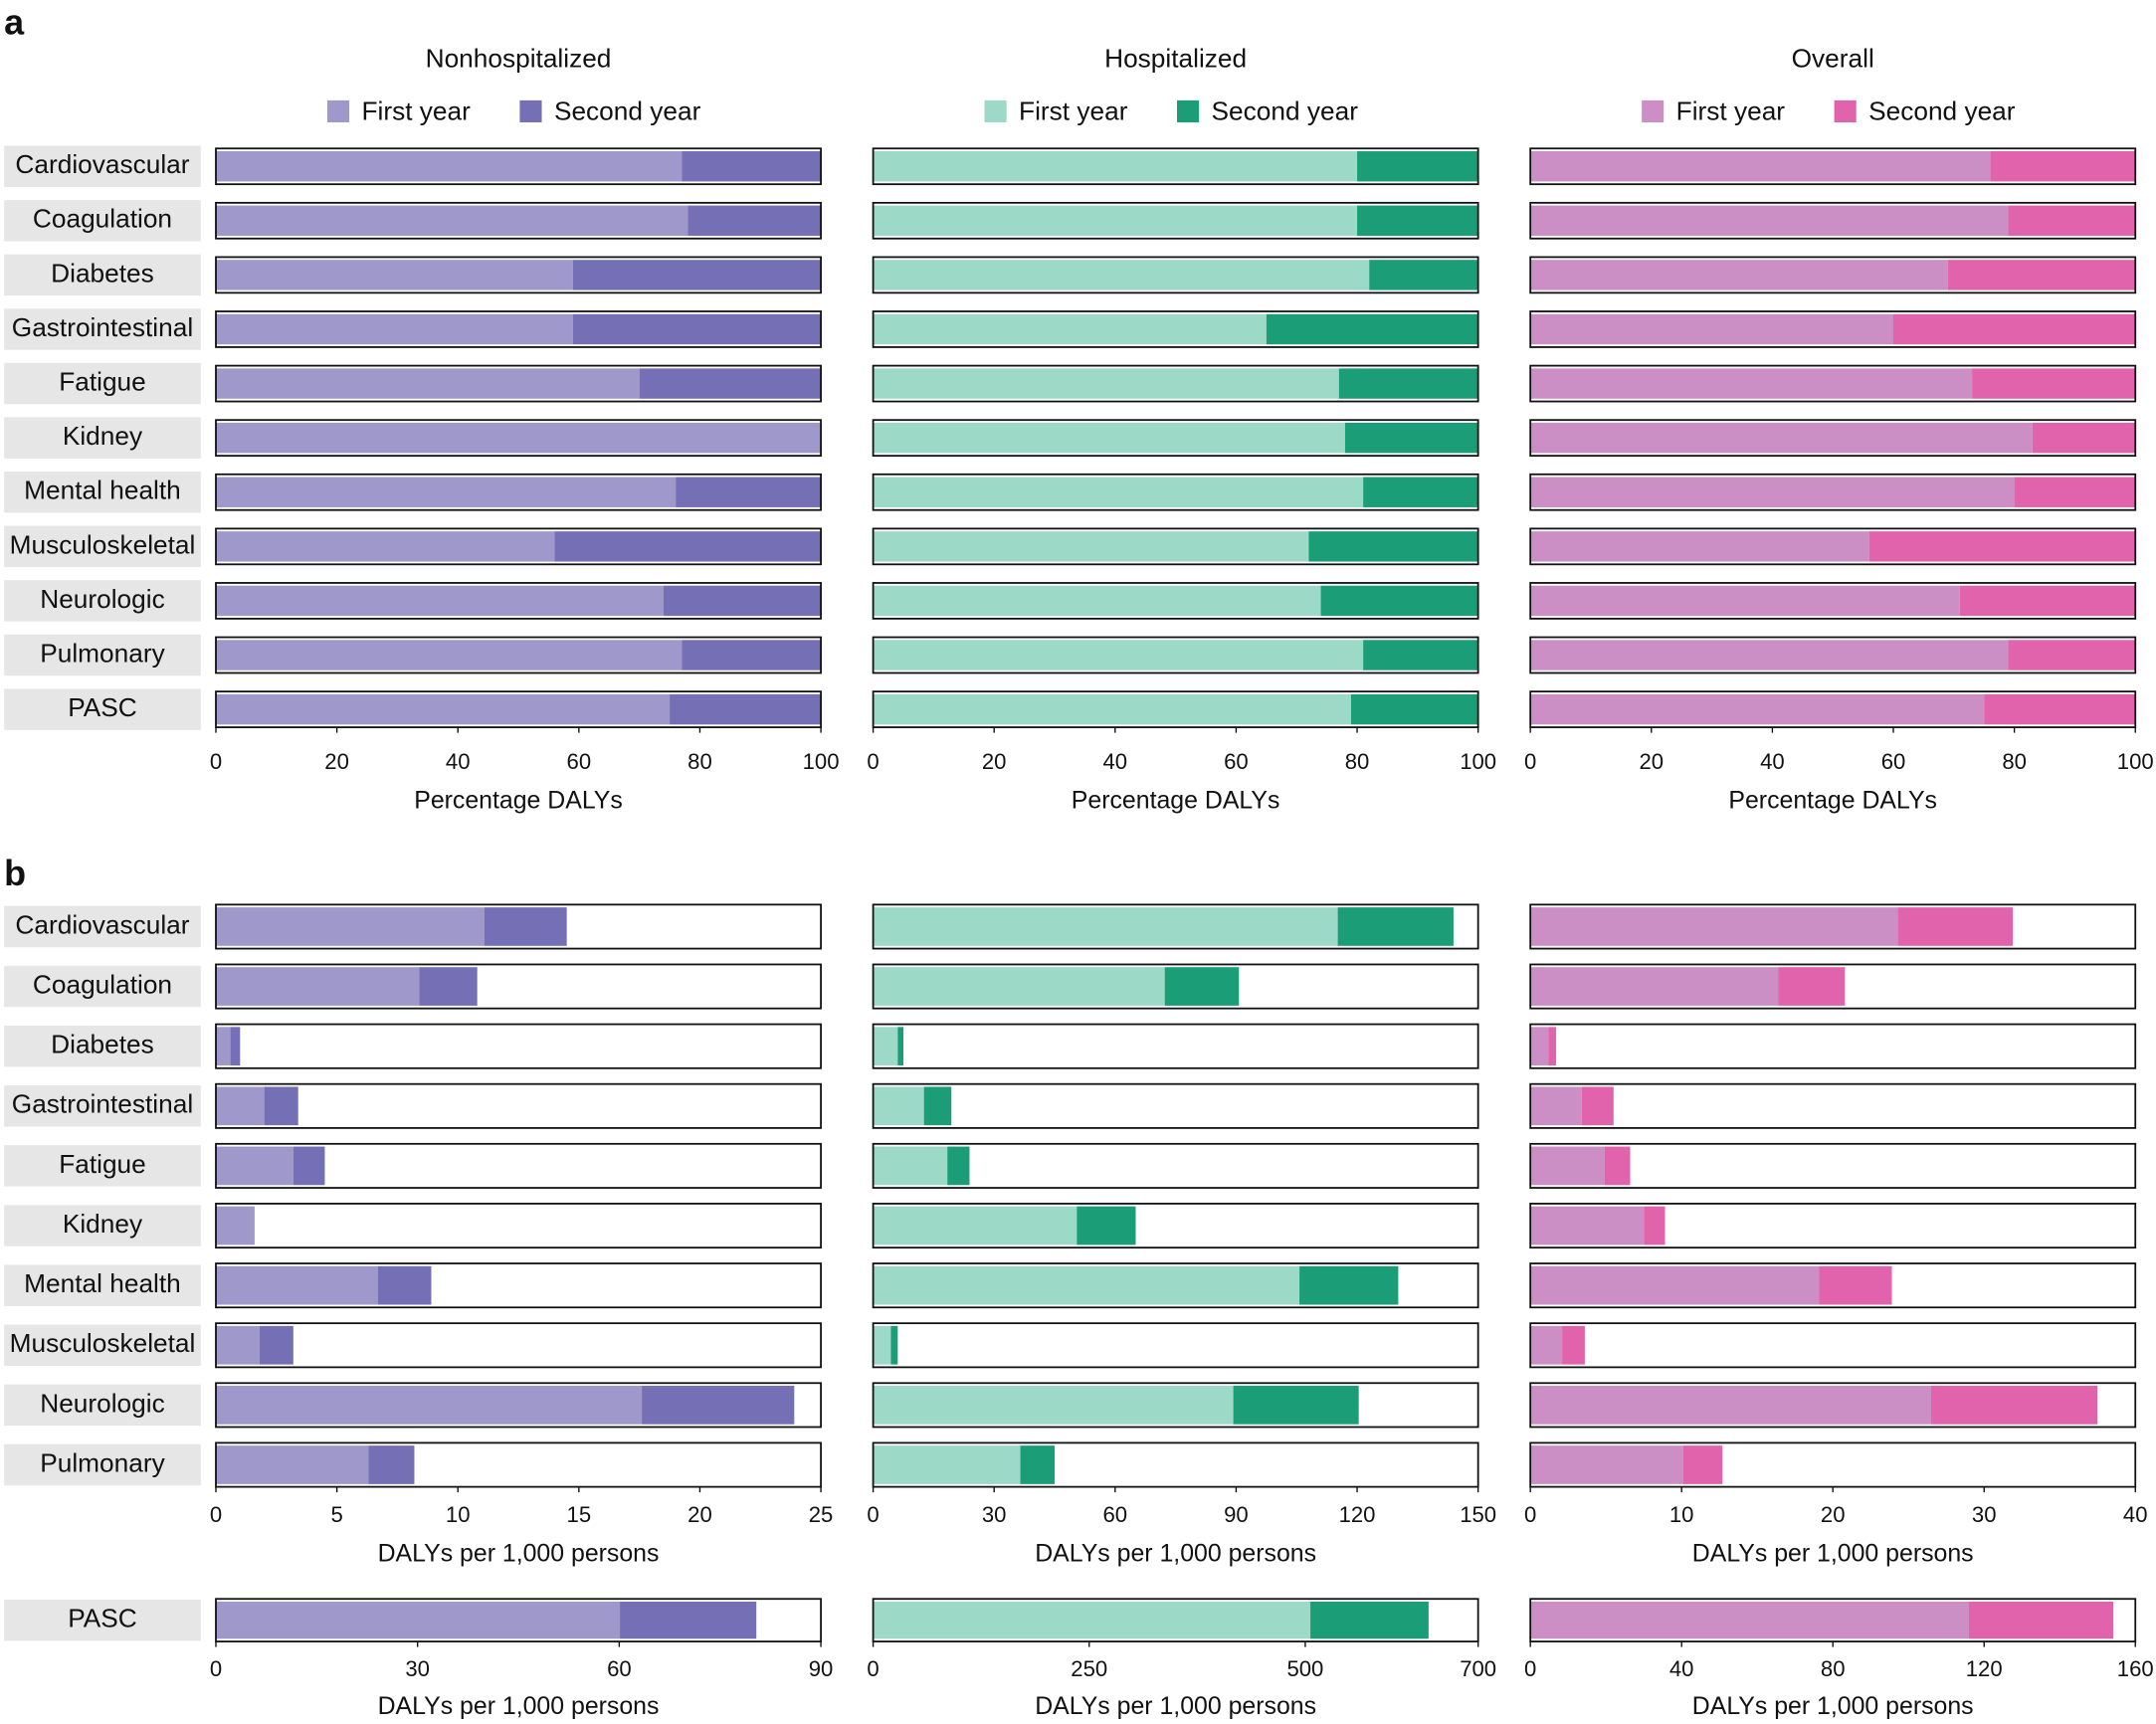  I want to click on x-tick-label: 100, so click(1478, 762).